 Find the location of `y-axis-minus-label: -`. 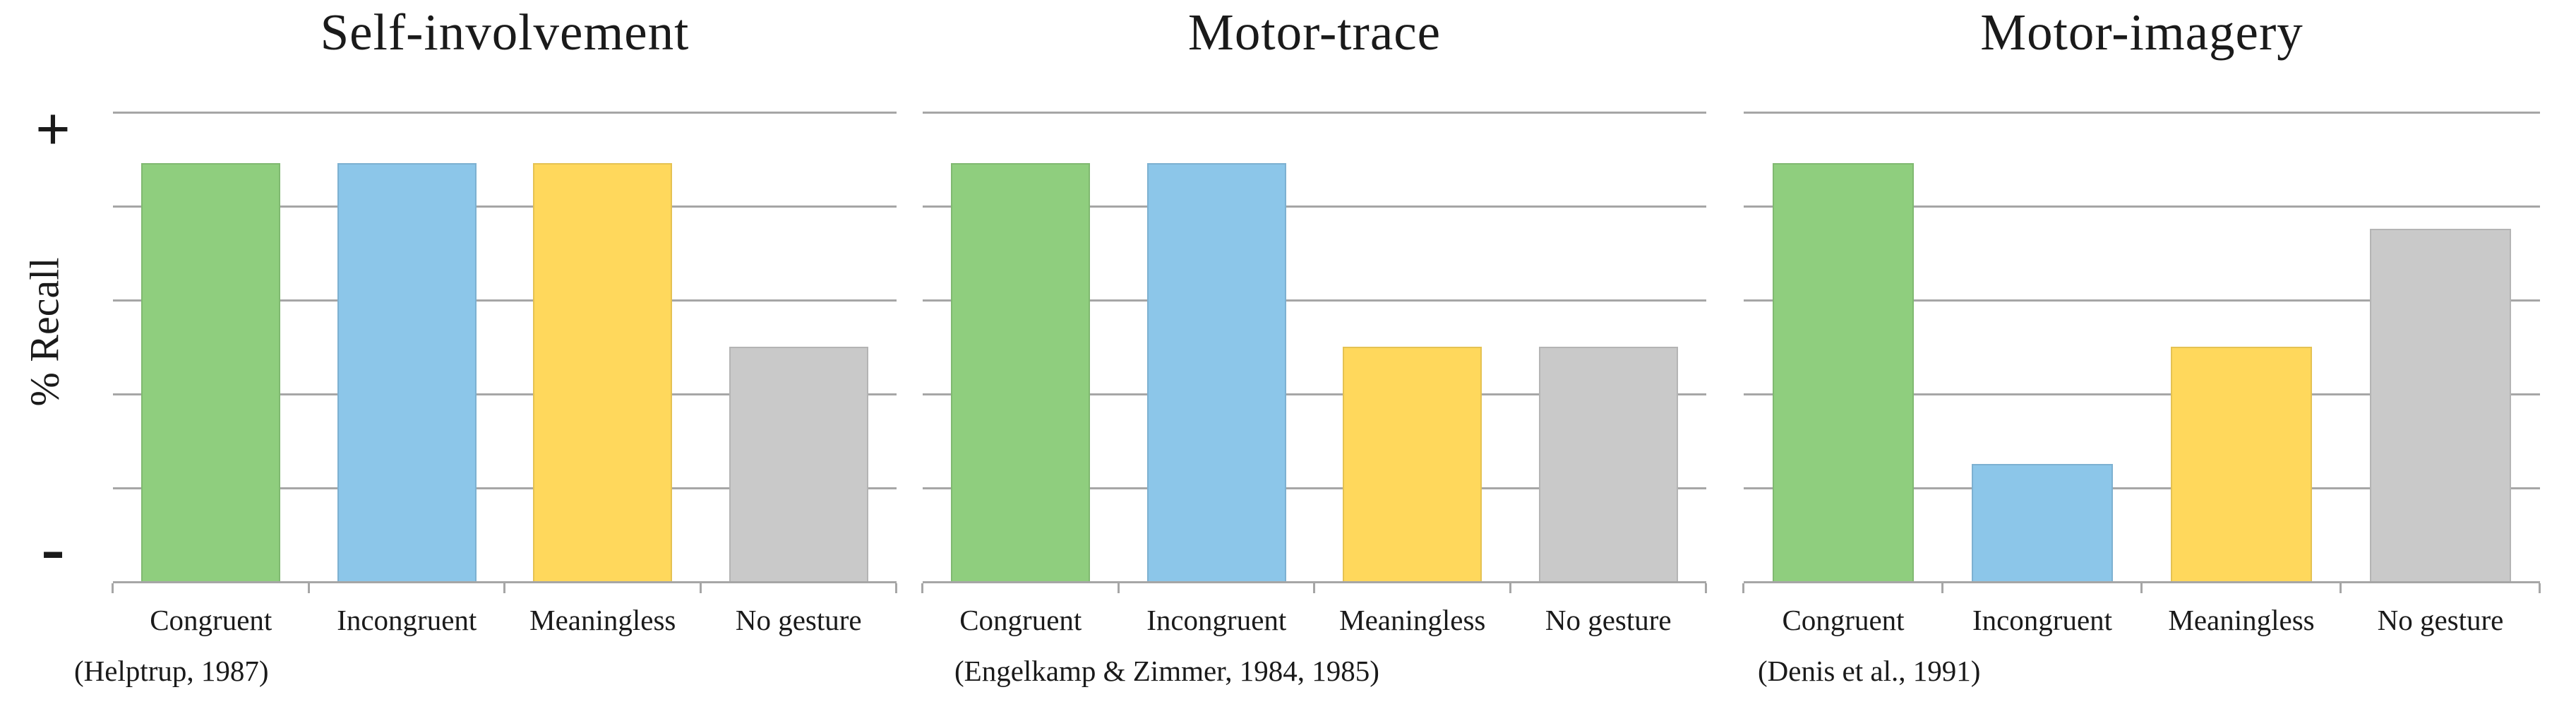

y-axis-minus-label: - is located at coordinates (53, 548).